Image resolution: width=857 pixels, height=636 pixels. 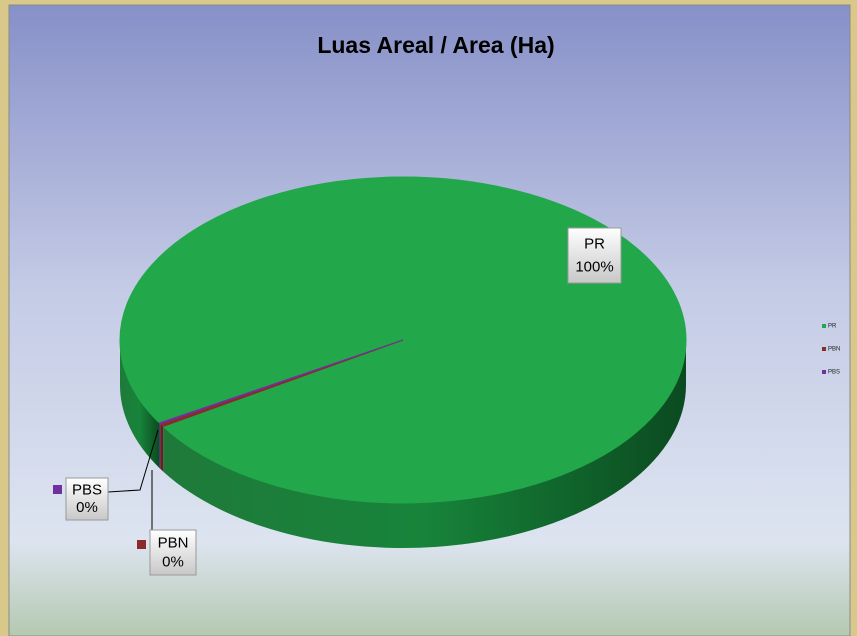 What do you see at coordinates (594, 243) in the screenshot?
I see `label-name: PR` at bounding box center [594, 243].